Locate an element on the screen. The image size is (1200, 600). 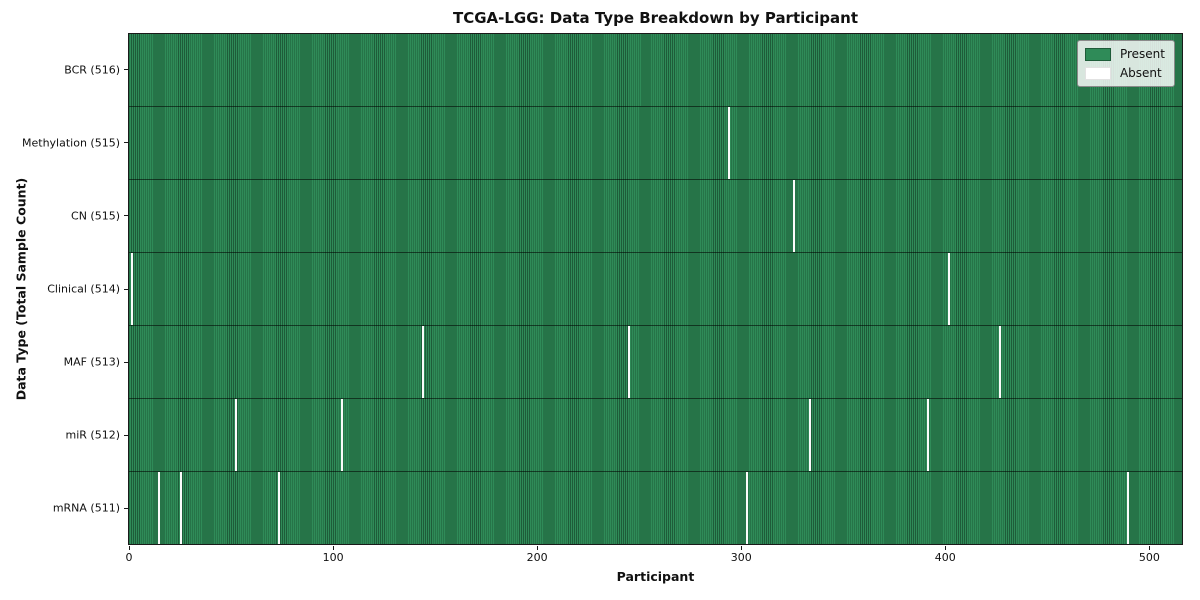
data-row-bcr is located at coordinates (655, 70).